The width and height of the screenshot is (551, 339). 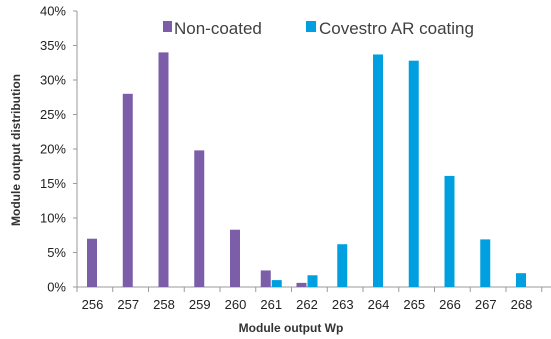 What do you see at coordinates (450, 304) in the screenshot?
I see `x-tick-label: 266` at bounding box center [450, 304].